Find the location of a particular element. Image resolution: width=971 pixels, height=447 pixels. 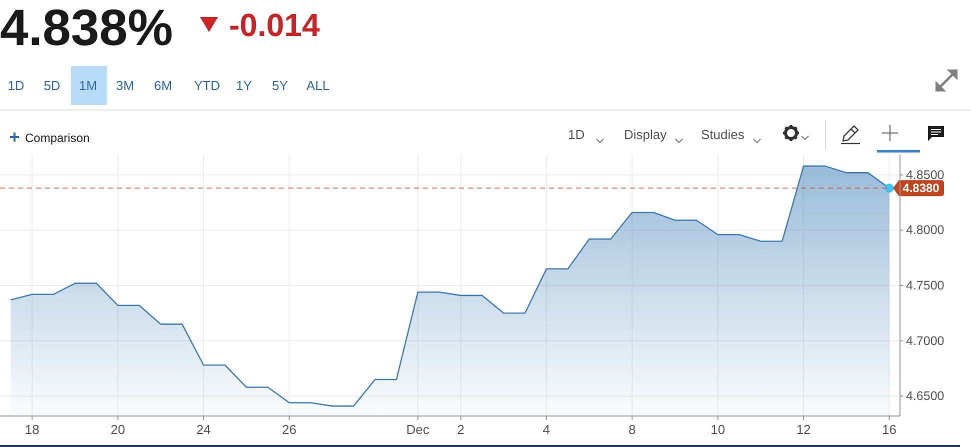

x-tick-label: Dec is located at coordinates (418, 429).